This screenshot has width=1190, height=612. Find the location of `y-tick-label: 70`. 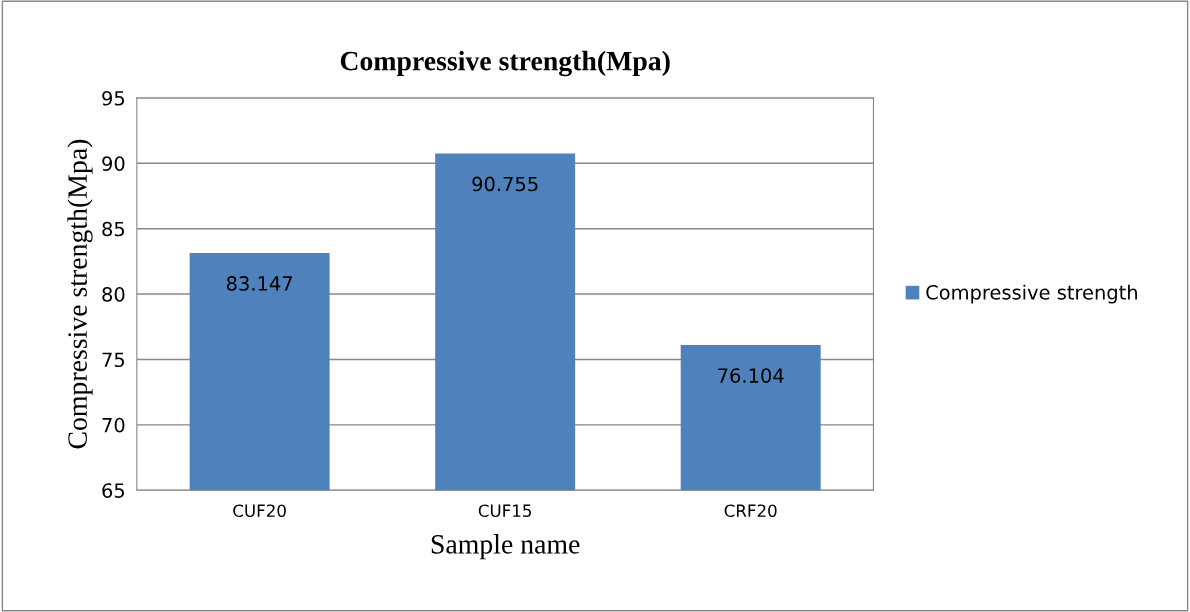

y-tick-label: 70 is located at coordinates (113, 425).